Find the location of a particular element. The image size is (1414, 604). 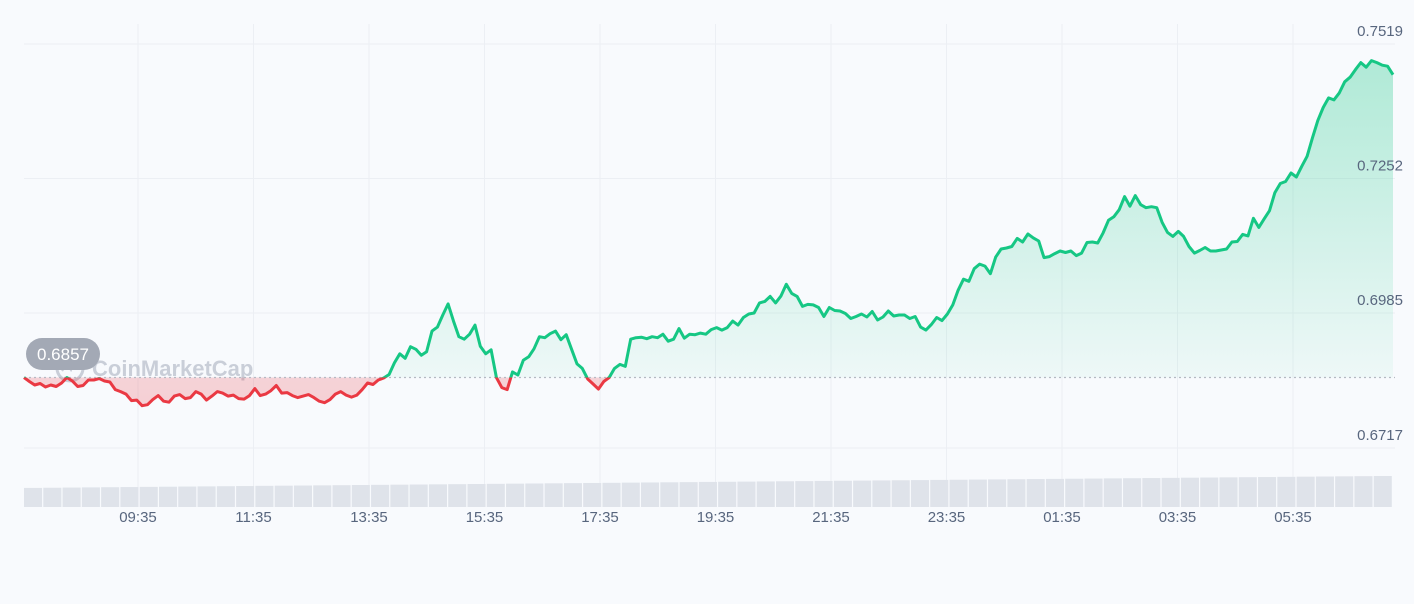

badge-background is located at coordinates (63, 354).